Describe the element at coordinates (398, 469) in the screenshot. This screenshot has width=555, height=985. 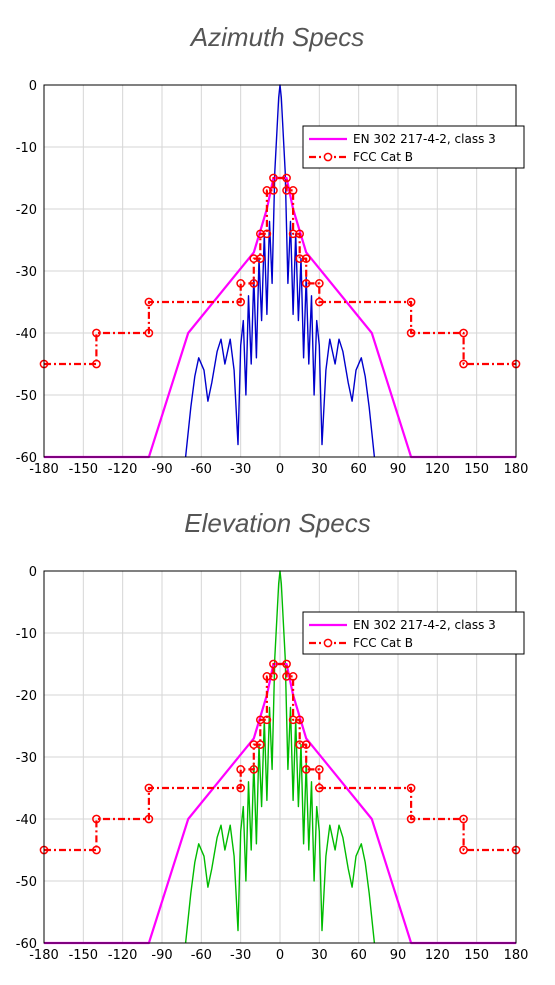
I see `azimuth-xtick-9: 90` at that location.